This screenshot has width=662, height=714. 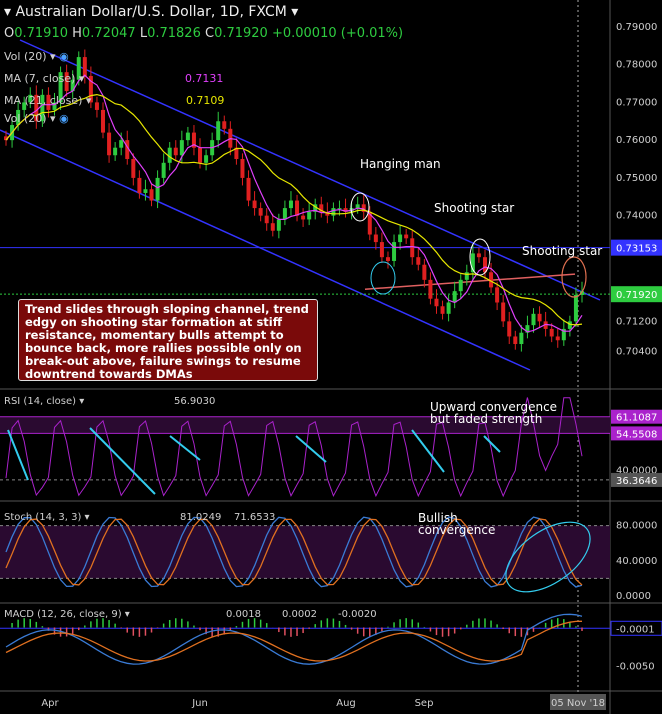 What do you see at coordinates (36, 118) in the screenshot?
I see `indicator-vol-2: Vol (20) ▾ ◉` at bounding box center [36, 118].